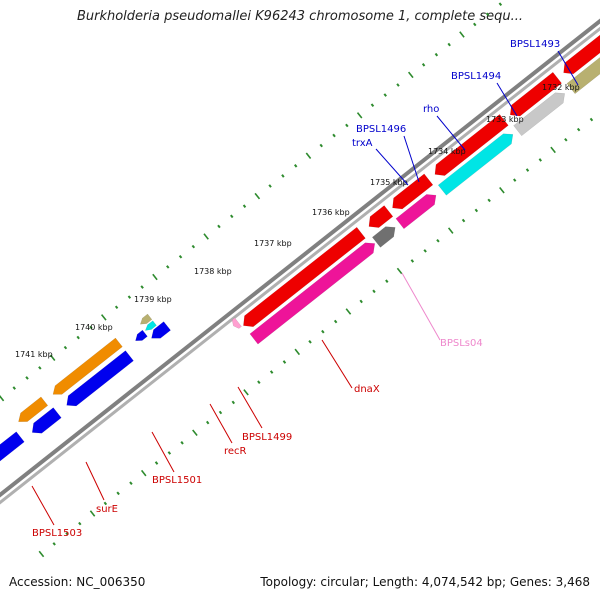  Describe the element at coordinates (235, 451) in the screenshot. I see `gene-label-reverse: recR` at that location.